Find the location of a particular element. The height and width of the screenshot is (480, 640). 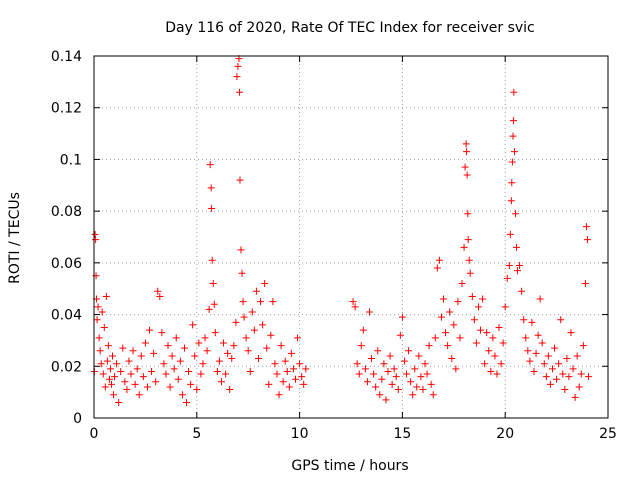

x-tick-label: 10 is located at coordinates (300, 434).